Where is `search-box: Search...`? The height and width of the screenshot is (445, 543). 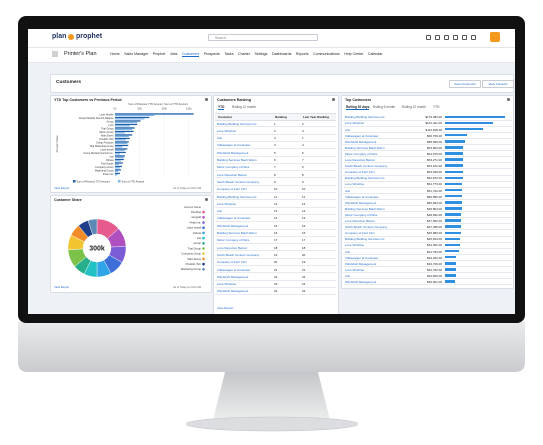
search-box: Search... is located at coordinates (263, 37).